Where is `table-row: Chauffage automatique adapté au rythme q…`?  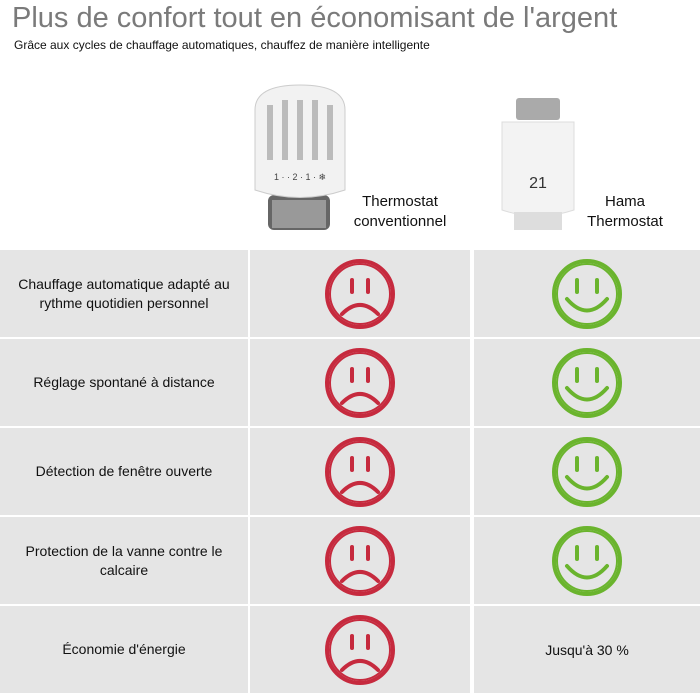
table-row: Chauffage automatique adapté au rythme q… is located at coordinates (350, 293).